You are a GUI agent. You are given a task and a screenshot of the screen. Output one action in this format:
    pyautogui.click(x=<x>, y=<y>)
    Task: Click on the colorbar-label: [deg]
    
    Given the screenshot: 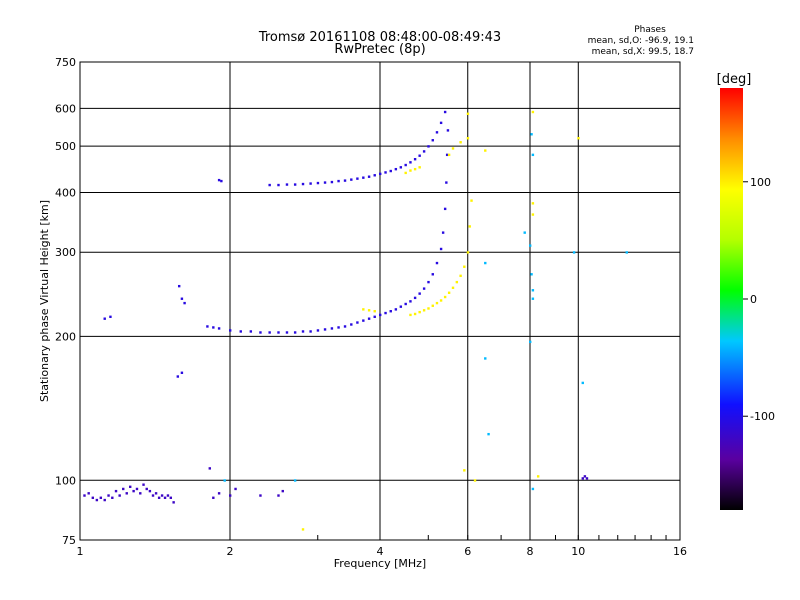 What is the action you would take?
    pyautogui.click(x=734, y=79)
    